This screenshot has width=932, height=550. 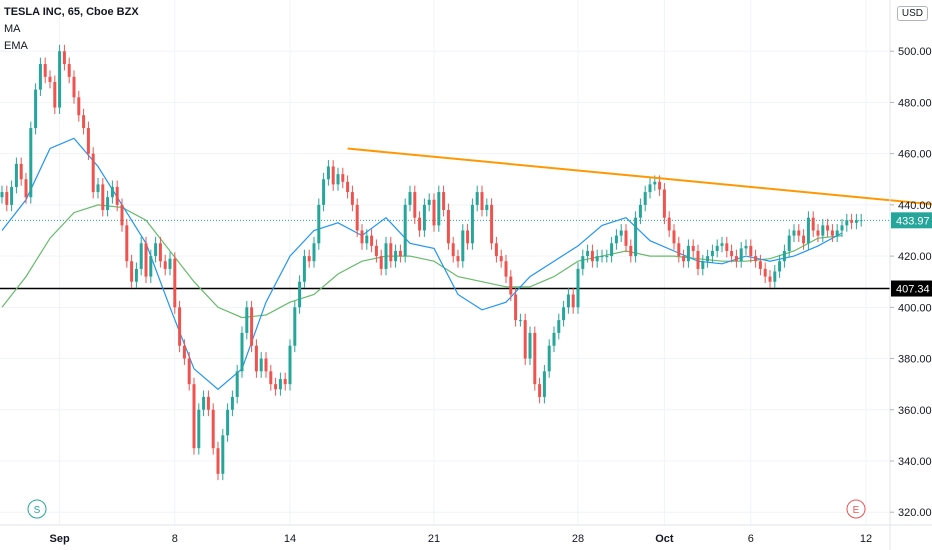 I want to click on time-tick-label: 28, so click(x=578, y=539).